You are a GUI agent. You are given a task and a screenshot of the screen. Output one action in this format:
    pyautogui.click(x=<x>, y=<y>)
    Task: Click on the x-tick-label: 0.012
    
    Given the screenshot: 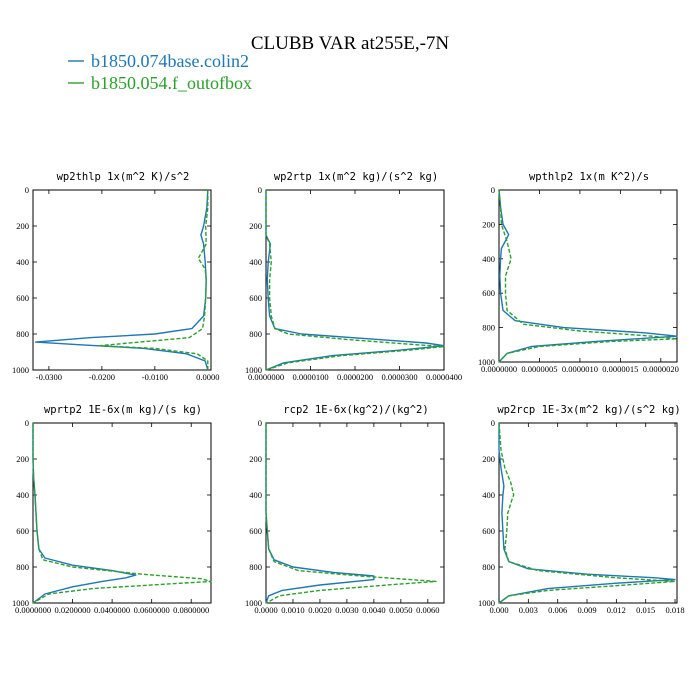 What is the action you would take?
    pyautogui.click(x=616, y=610)
    